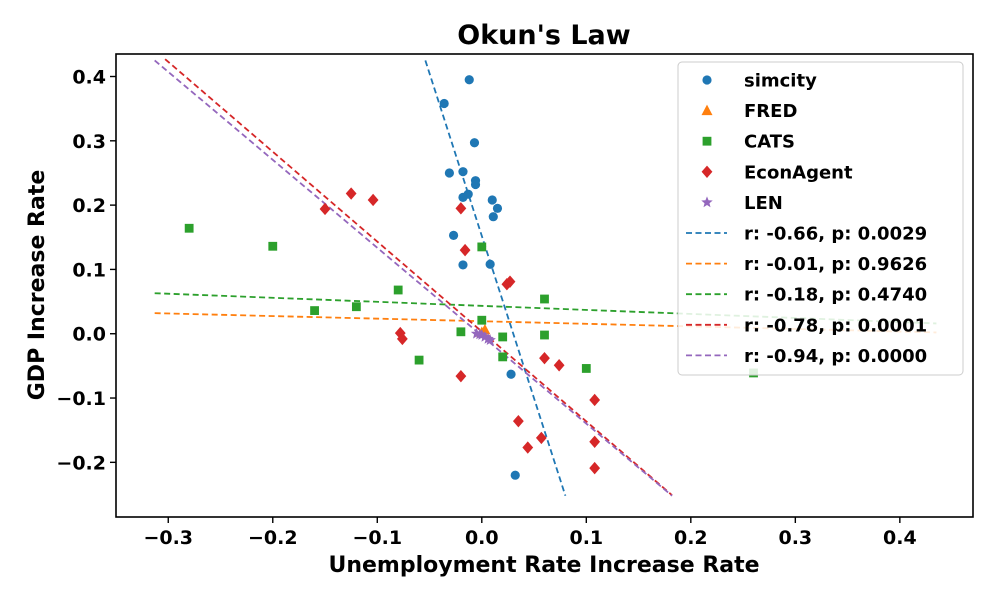  Describe the element at coordinates (37, 285) in the screenshot. I see `y-axis-label: GDP Increase Rate` at that location.